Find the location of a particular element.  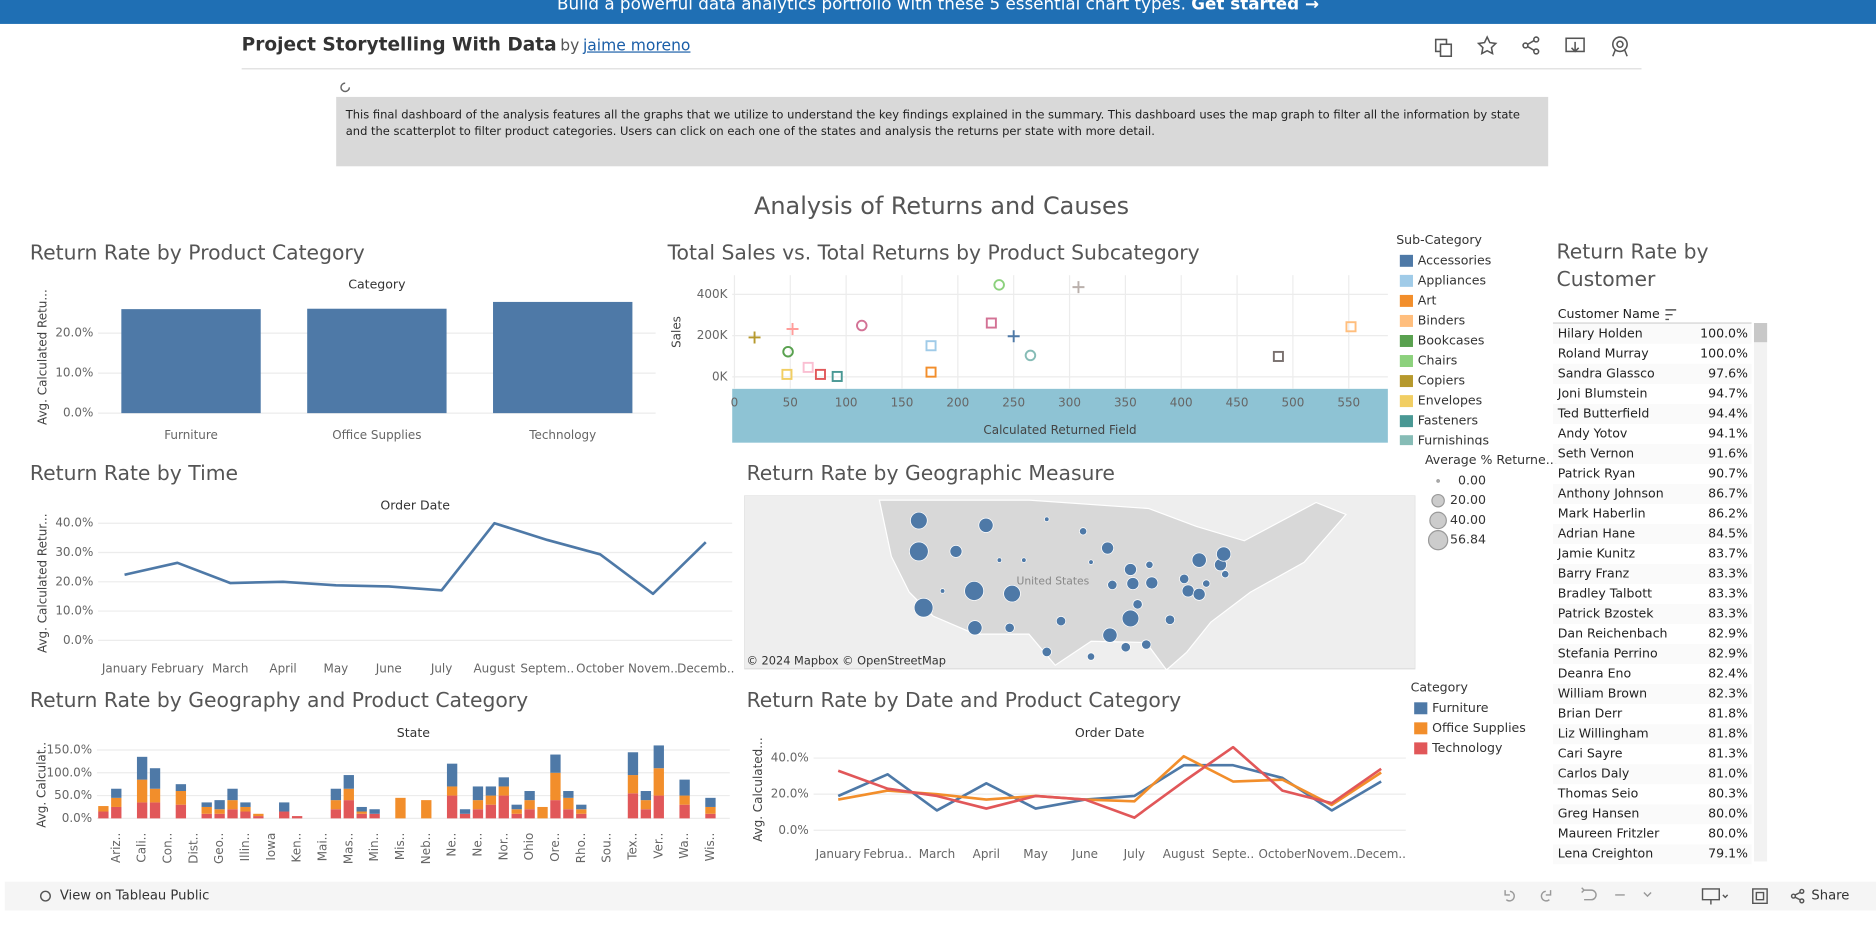

banner-link: Get started → is located at coordinates (1255, 7).